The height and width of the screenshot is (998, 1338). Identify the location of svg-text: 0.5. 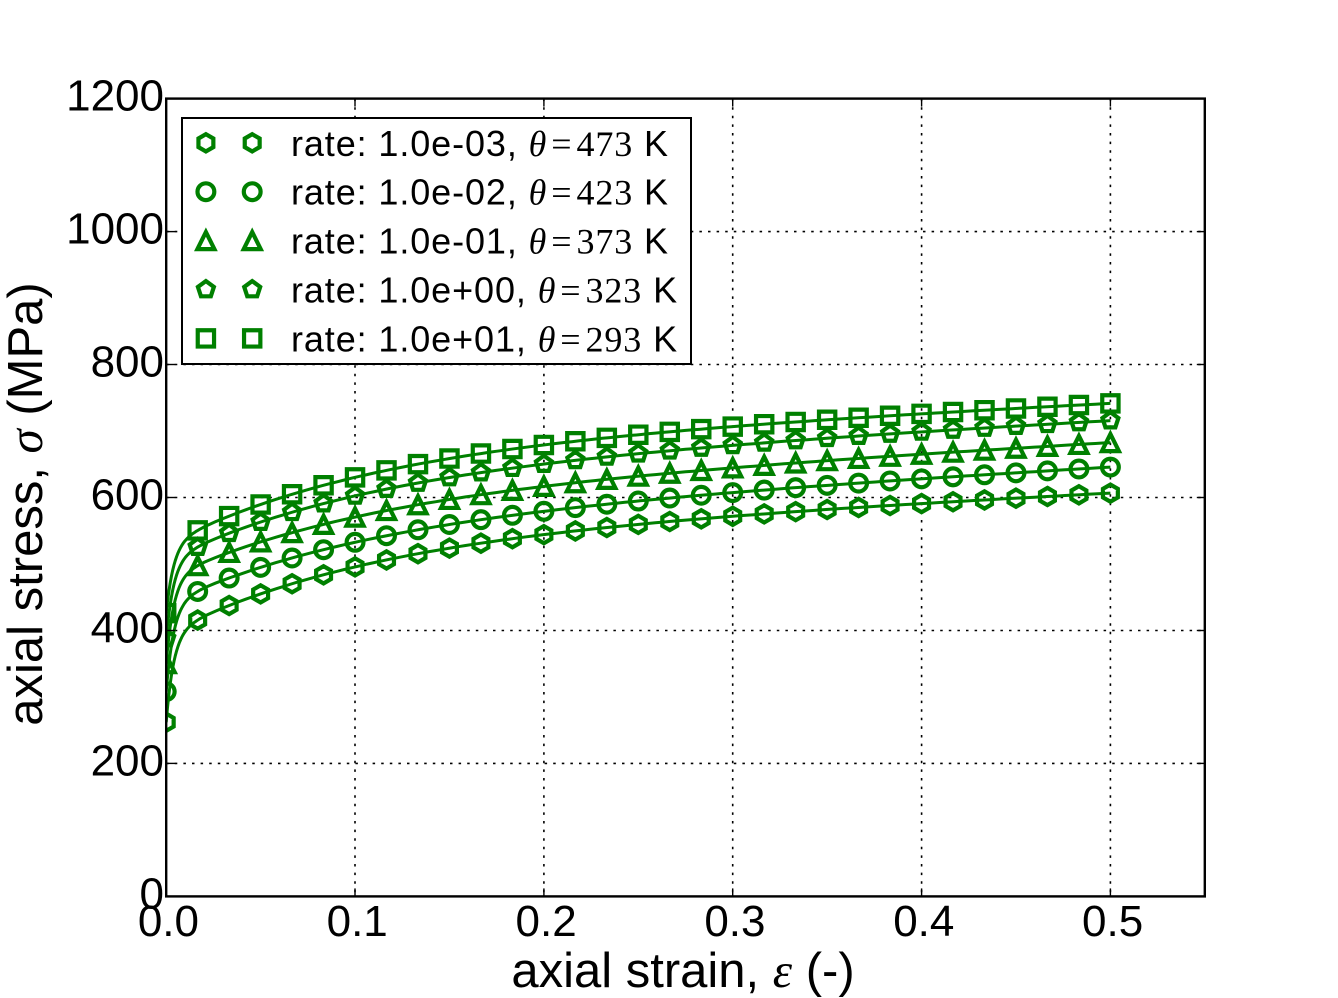
(1112, 921).